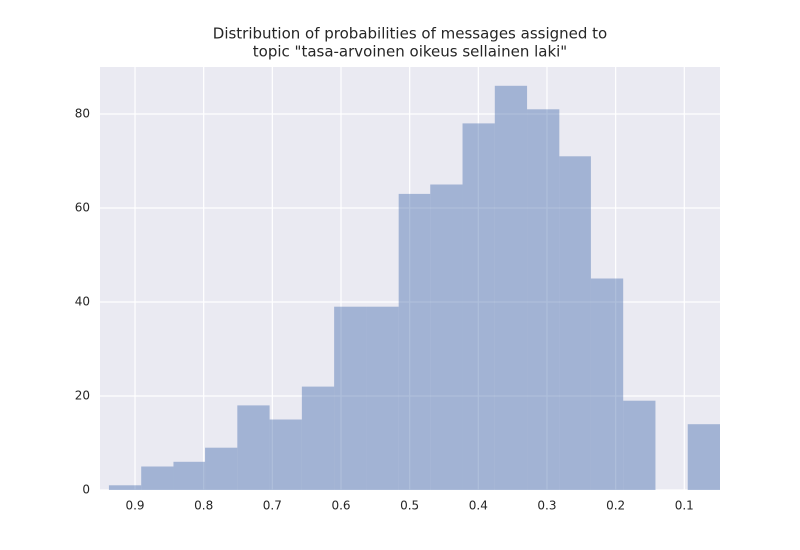  I want to click on x-tick-label: 0.3, so click(546, 506).